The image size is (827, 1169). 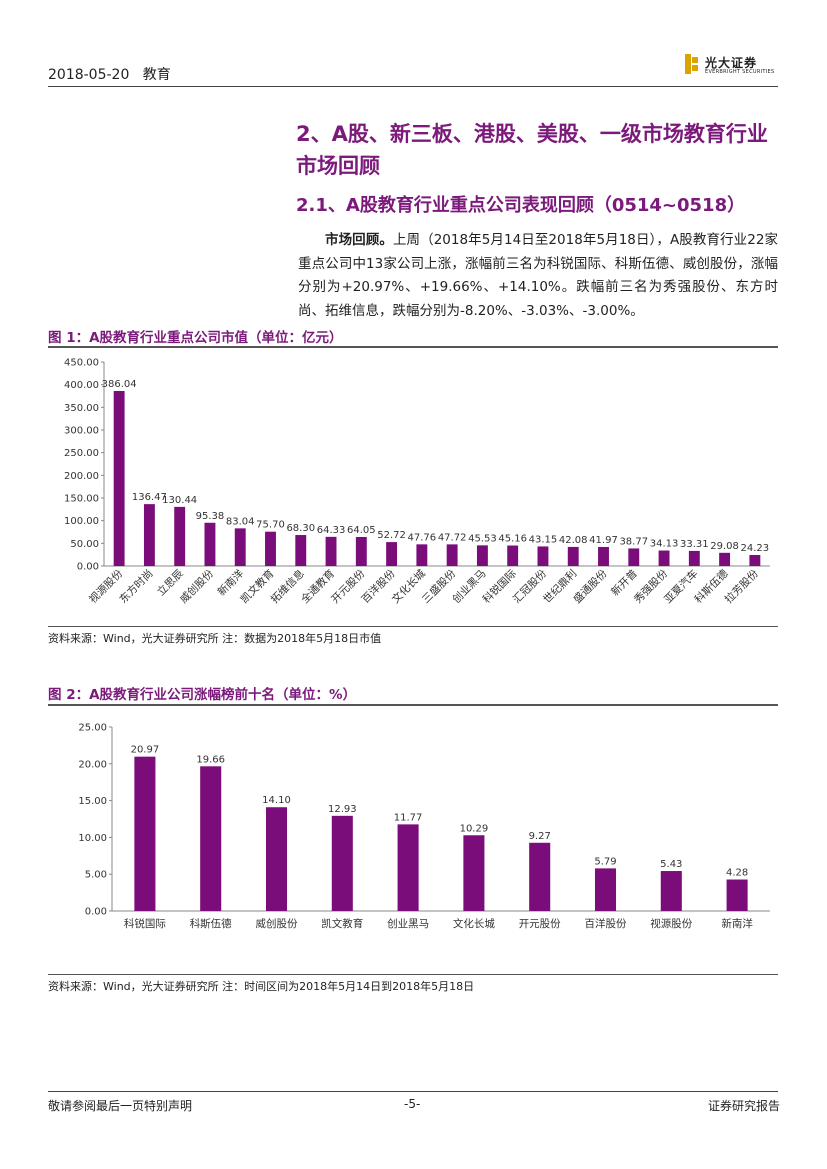 I want to click on bar-value-label: 34.13, so click(x=664, y=544).